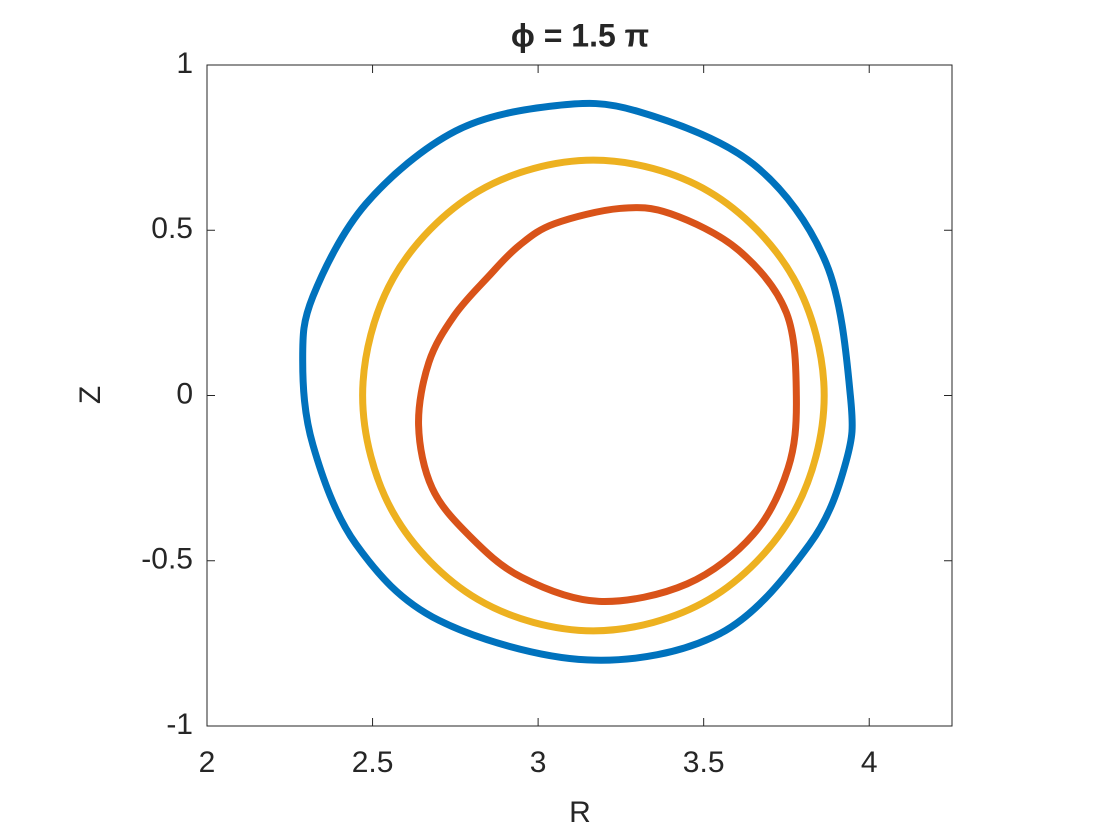  I want to click on x-tick-label: 3, so click(538, 762).